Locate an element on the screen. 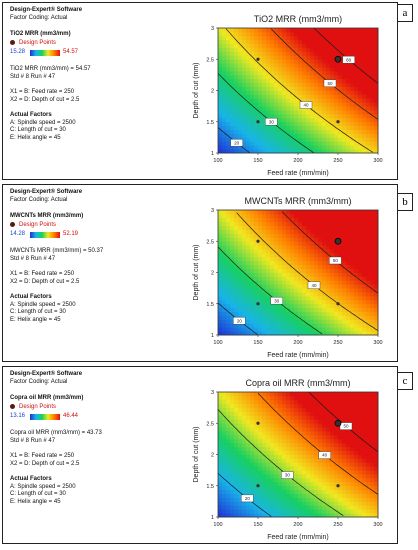  color-range: 14.28 52.19 is located at coordinates (97, 235).